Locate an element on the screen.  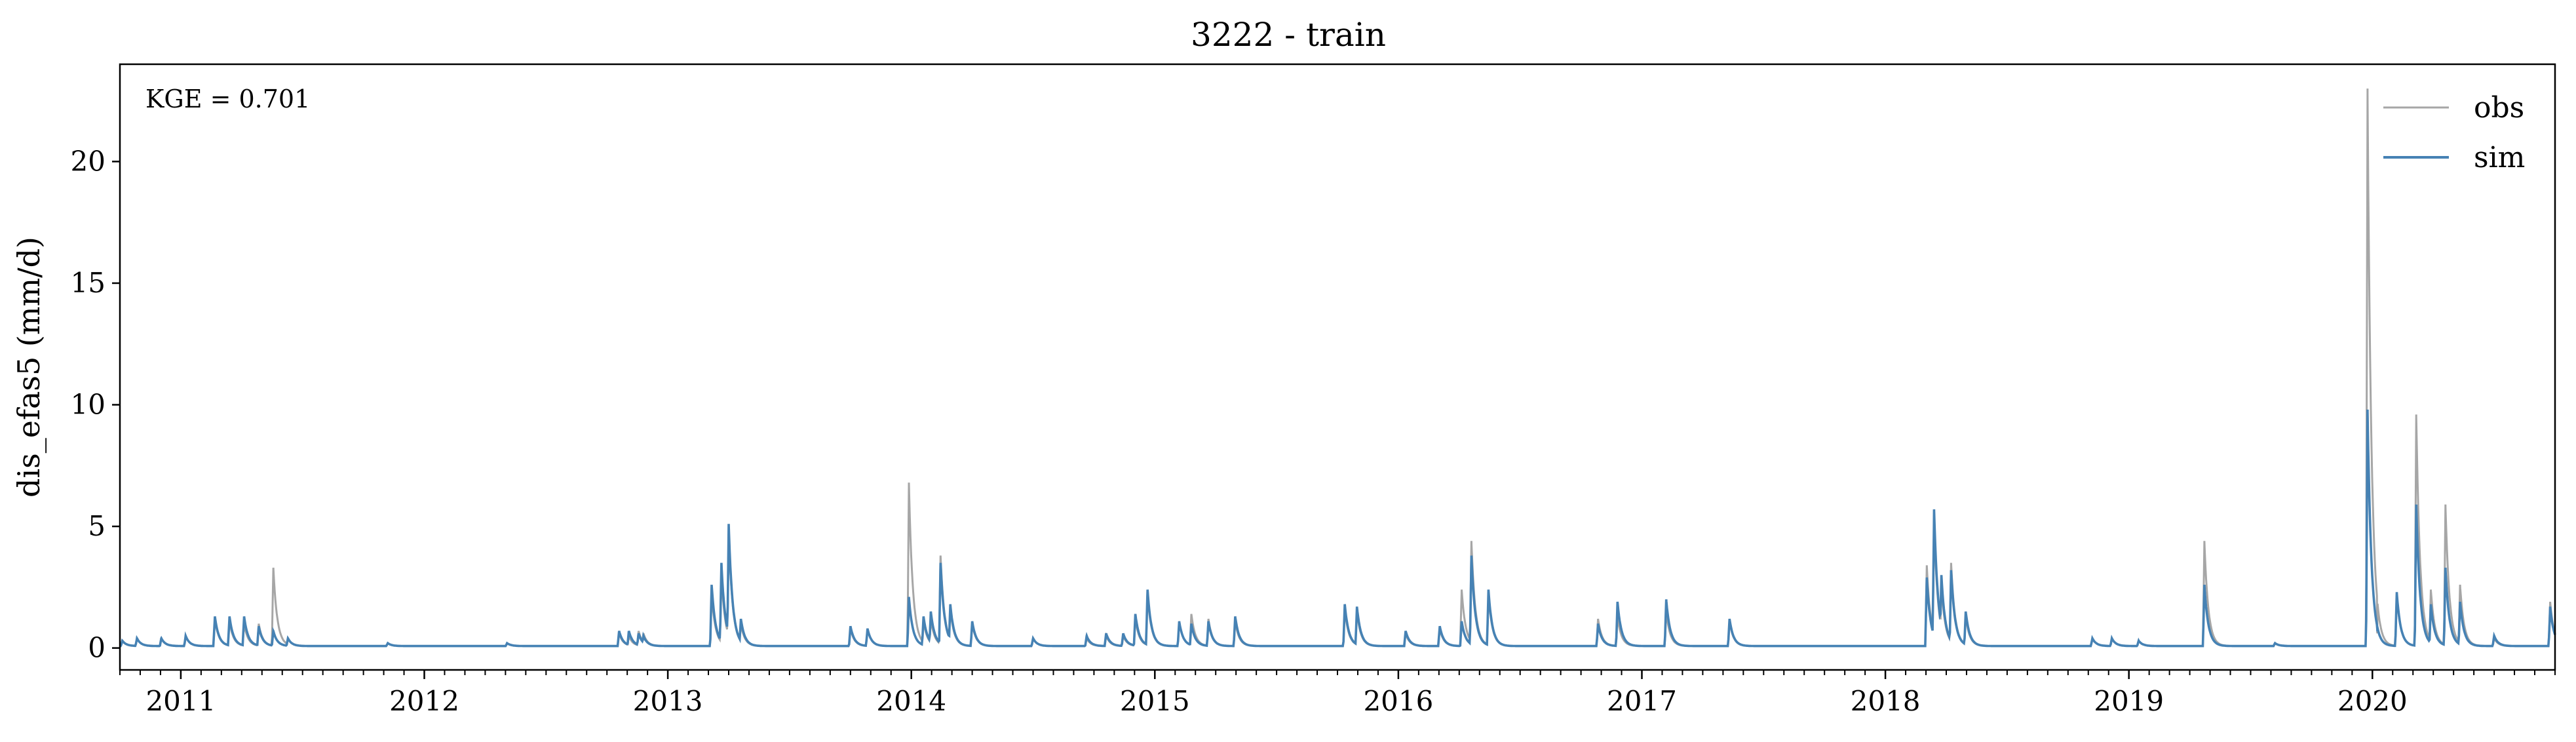
x-tick-label: 2019 is located at coordinates (2129, 701).